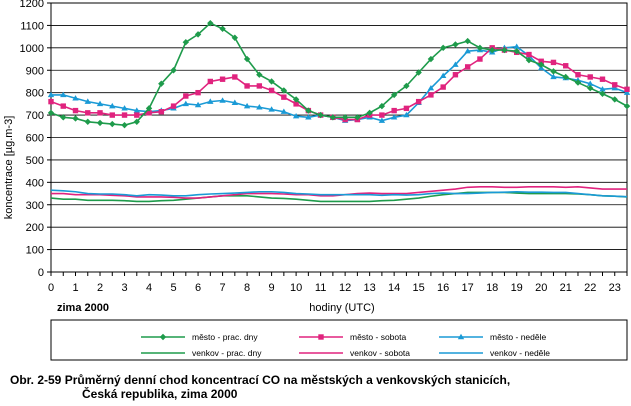  What do you see at coordinates (380, 353) in the screenshot?
I see `legend-label: venkov - sobota` at bounding box center [380, 353].